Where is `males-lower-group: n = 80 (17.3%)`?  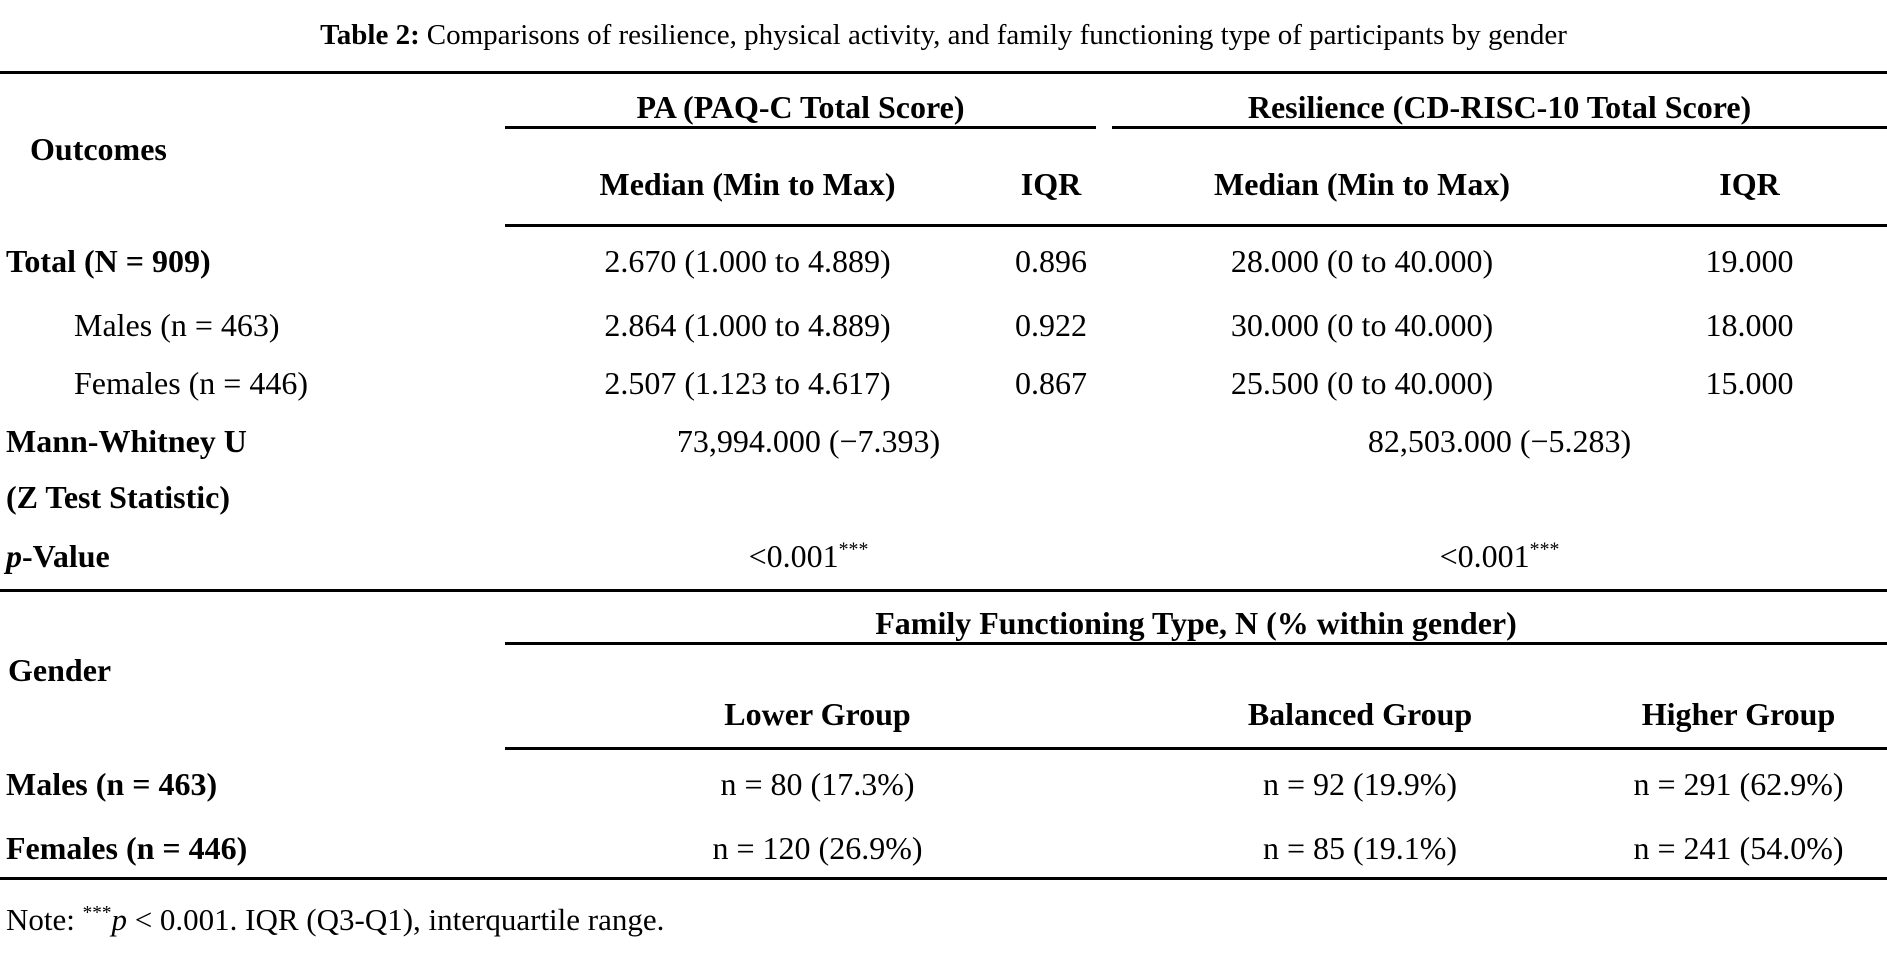 males-lower-group: n = 80 (17.3%) is located at coordinates (817, 784).